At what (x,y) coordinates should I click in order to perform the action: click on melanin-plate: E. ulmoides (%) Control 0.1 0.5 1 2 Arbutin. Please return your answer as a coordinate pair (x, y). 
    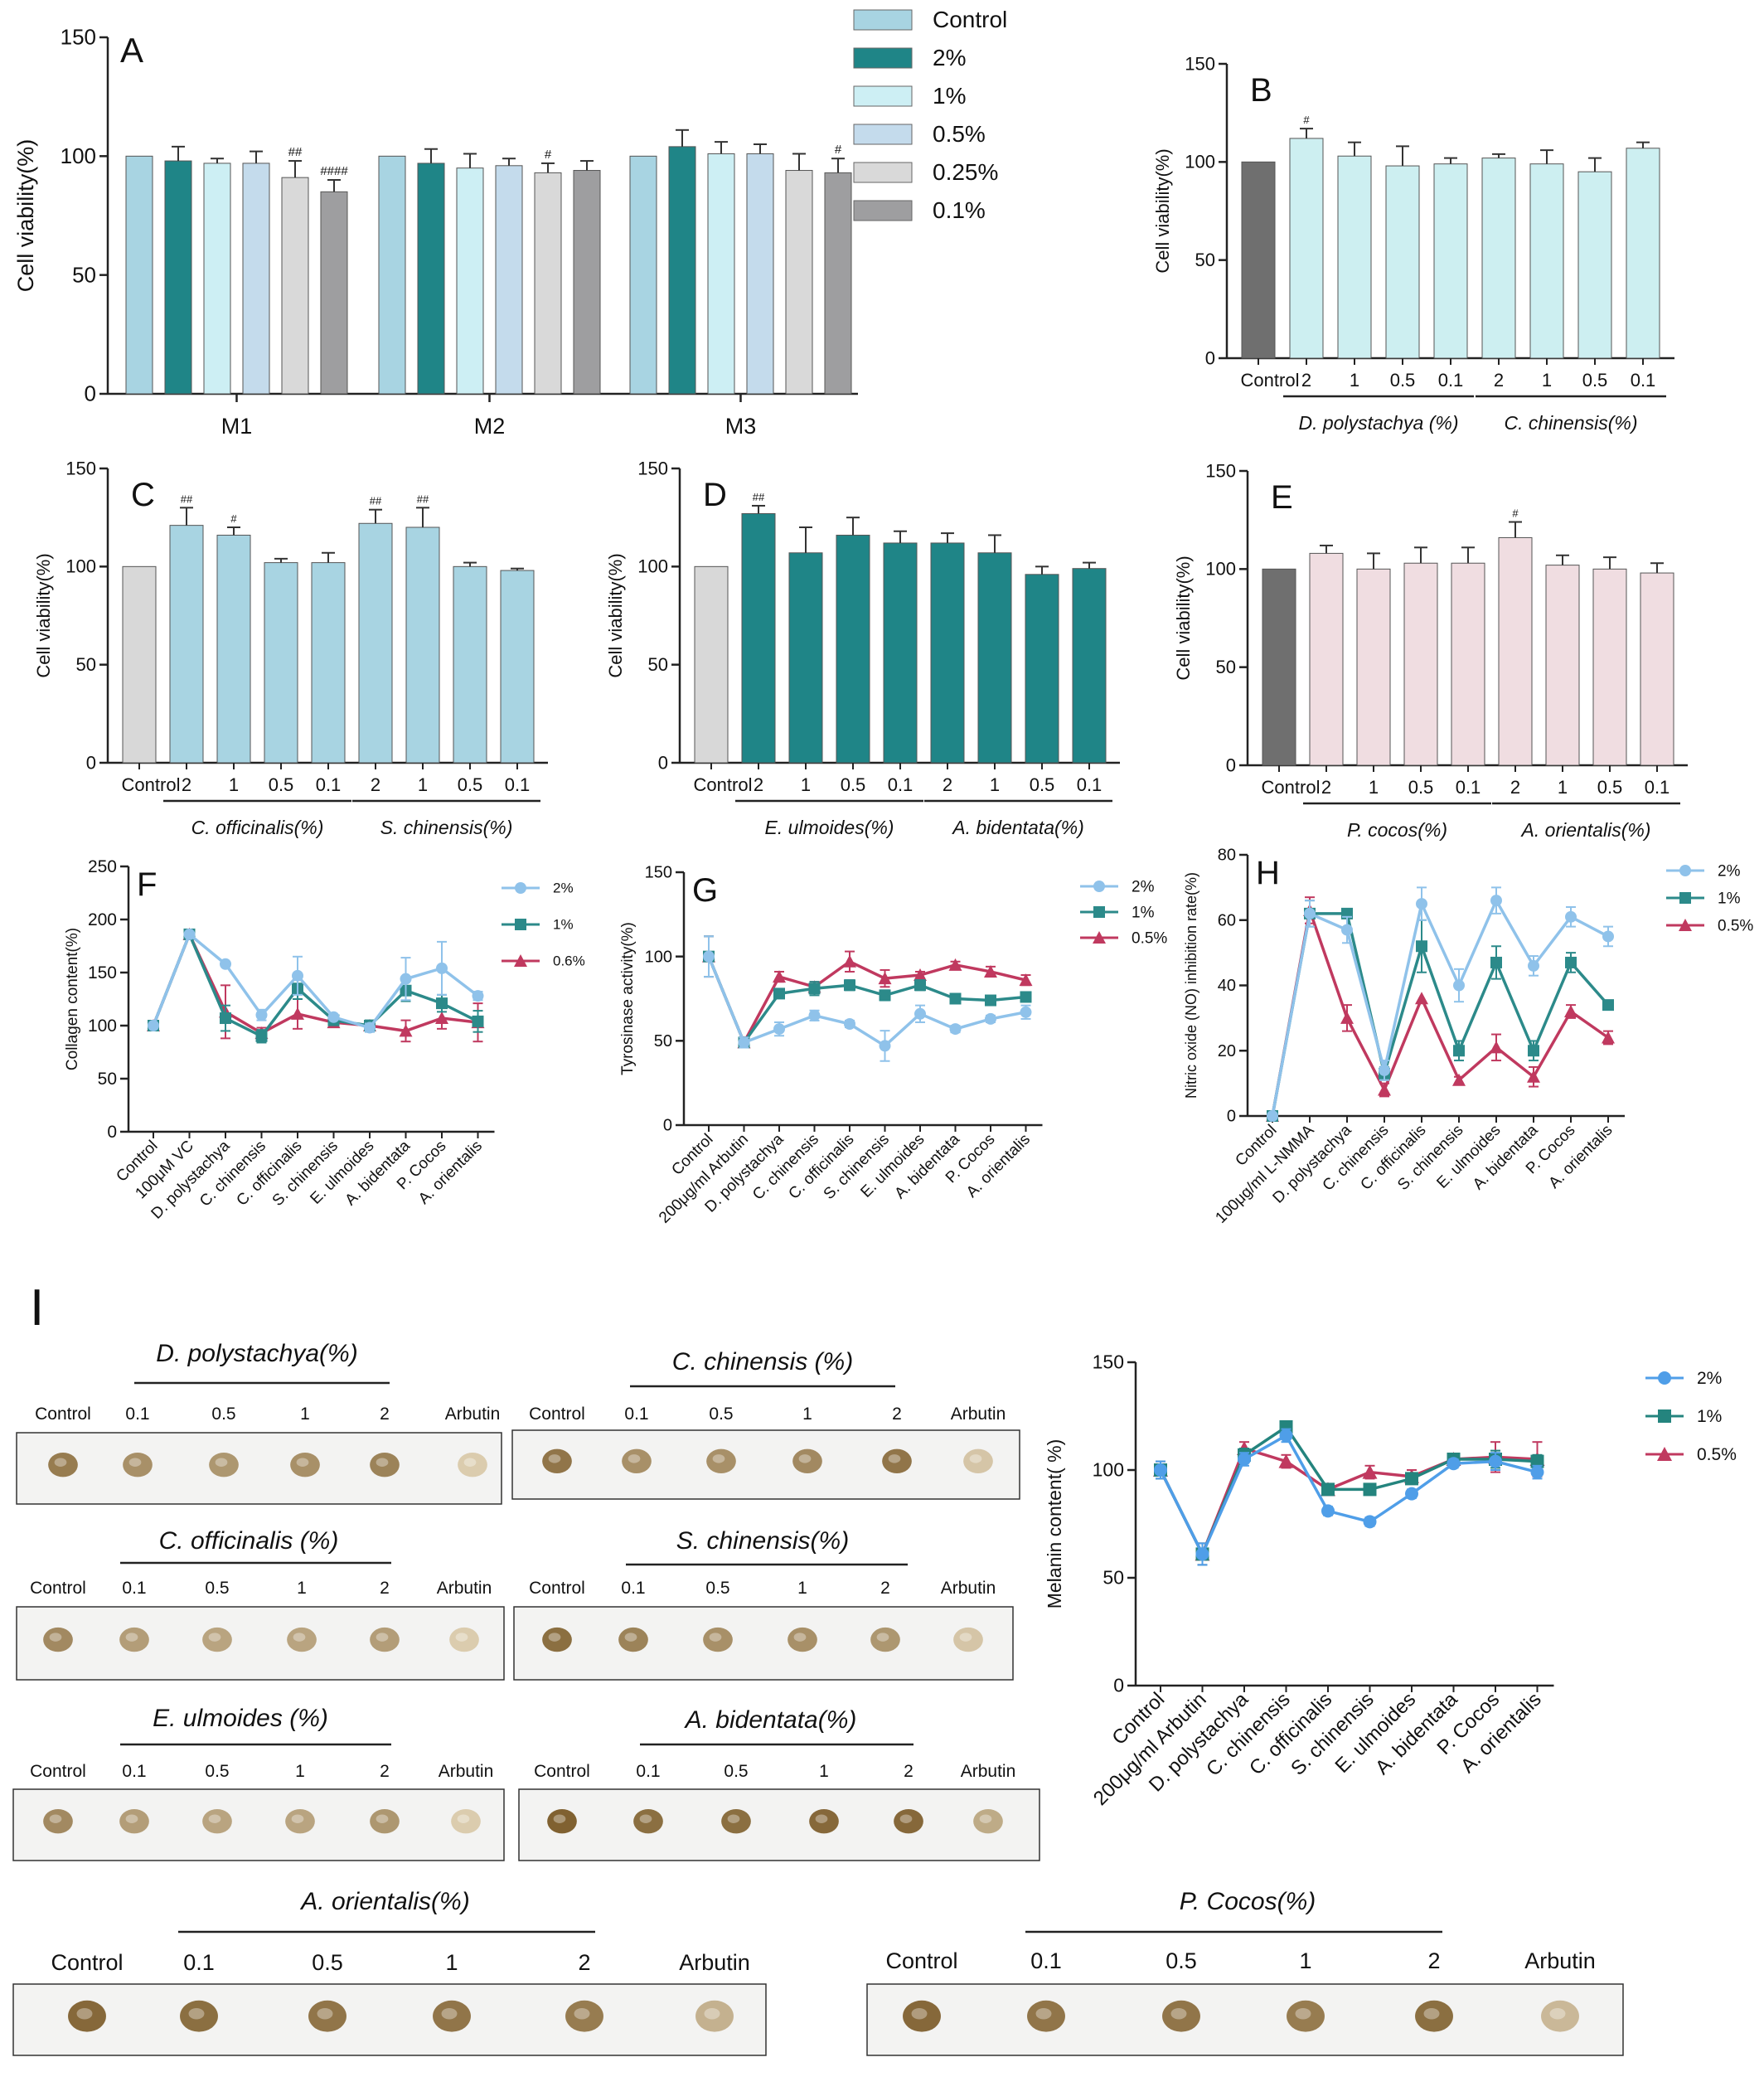
    Looking at the image, I should click on (258, 1783).